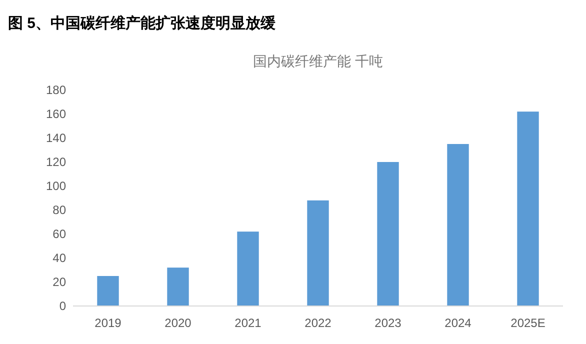 The width and height of the screenshot is (586, 344). Describe the element at coordinates (59, 282) in the screenshot. I see `y-tick-label: 20` at that location.